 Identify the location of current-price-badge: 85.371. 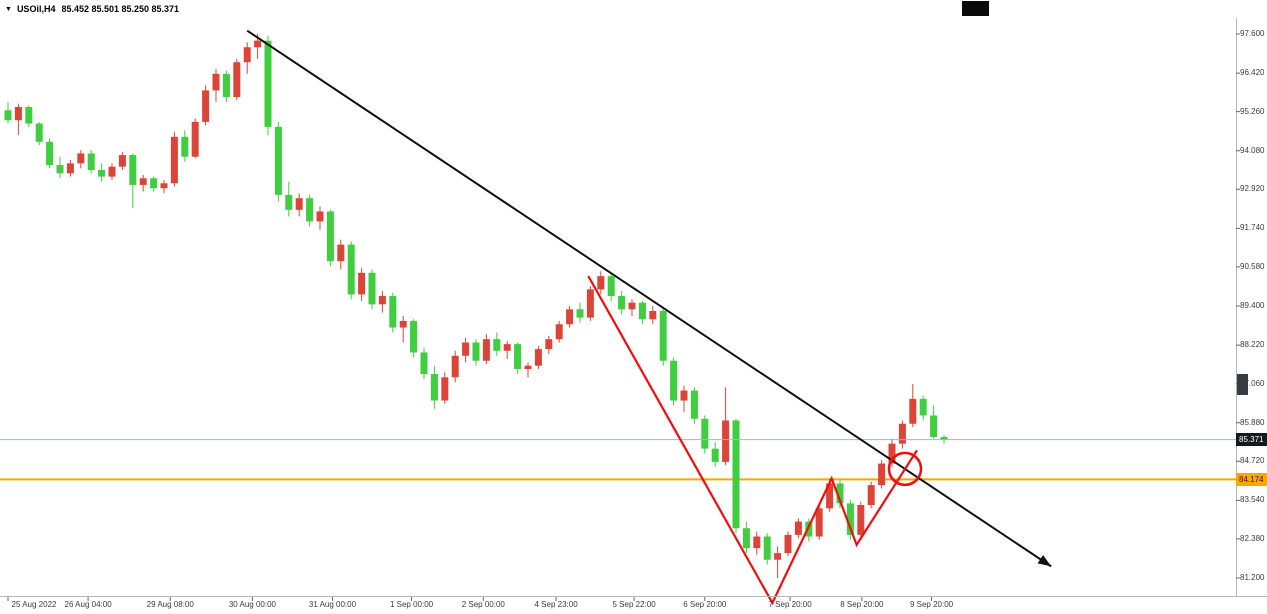
(1251, 440).